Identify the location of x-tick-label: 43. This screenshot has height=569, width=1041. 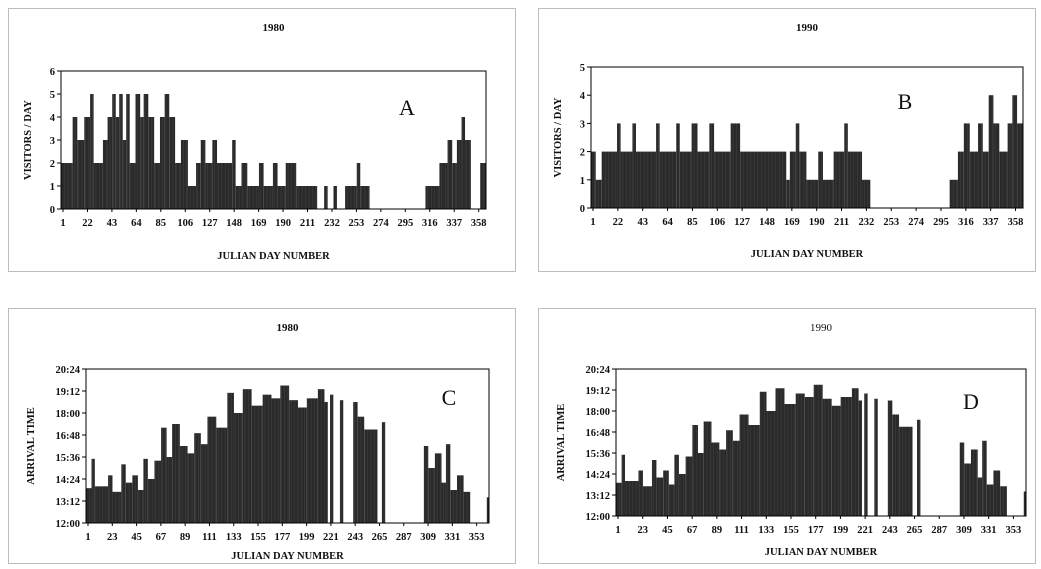
(112, 223).